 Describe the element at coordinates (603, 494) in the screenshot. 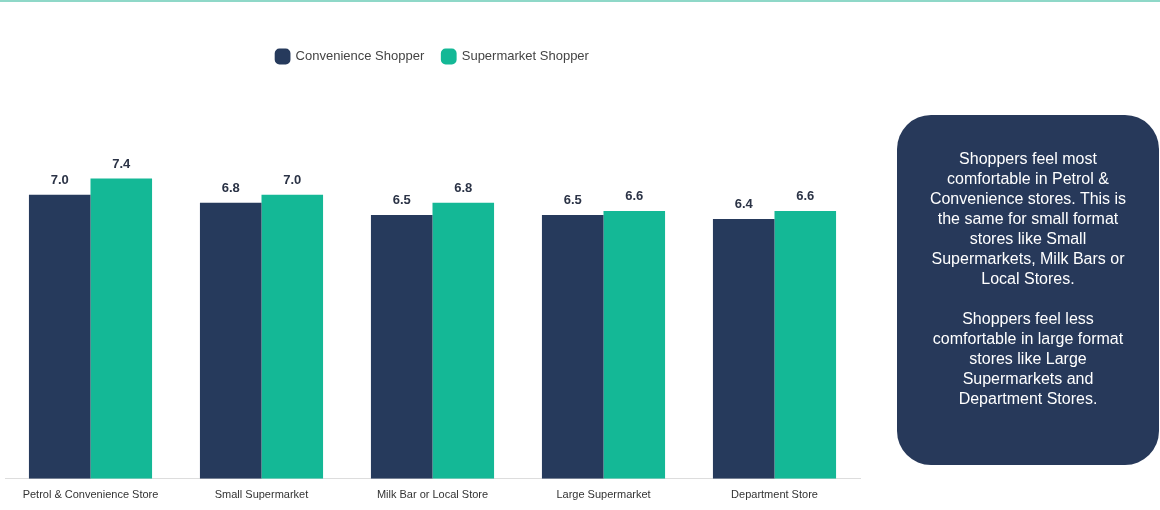

I see `x-tick-label: Large Supermarket` at that location.